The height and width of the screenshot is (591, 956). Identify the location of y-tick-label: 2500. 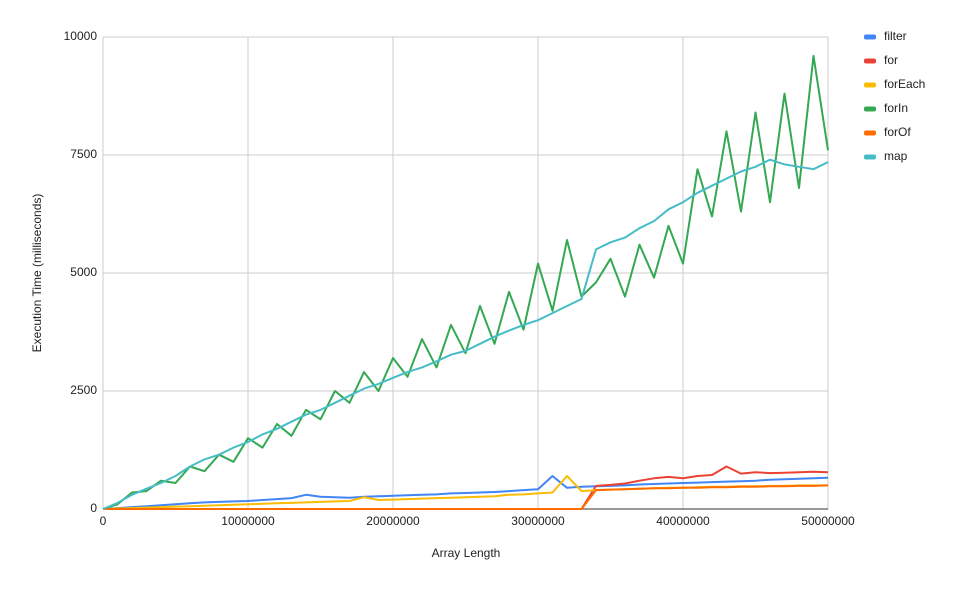
(83, 390).